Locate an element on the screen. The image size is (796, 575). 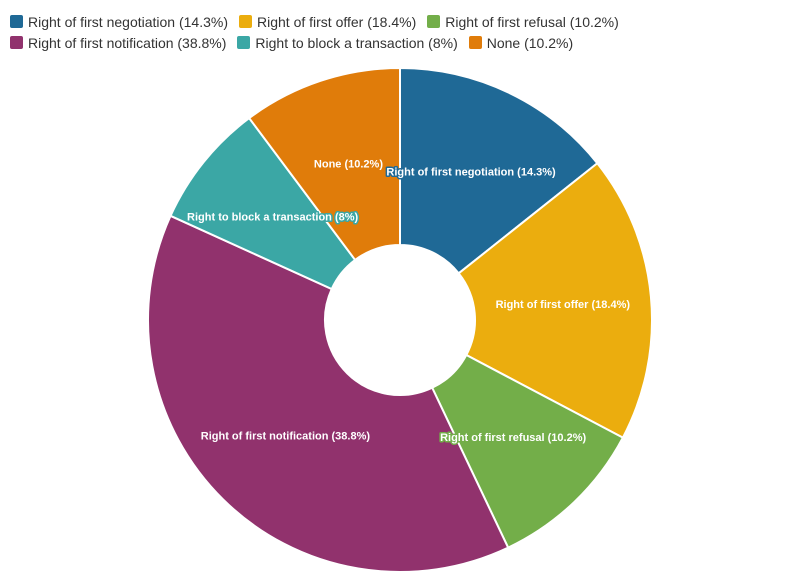
legend-item-notification: Right of first notification (38.8%) is located at coordinates (118, 43).